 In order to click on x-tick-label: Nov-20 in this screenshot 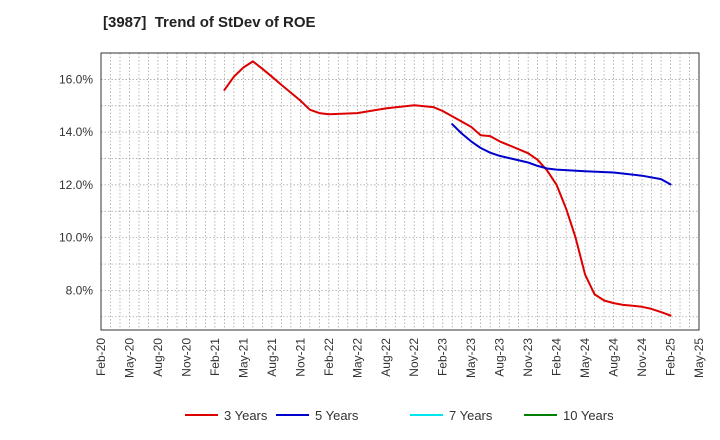, I will do `click(186, 357)`.